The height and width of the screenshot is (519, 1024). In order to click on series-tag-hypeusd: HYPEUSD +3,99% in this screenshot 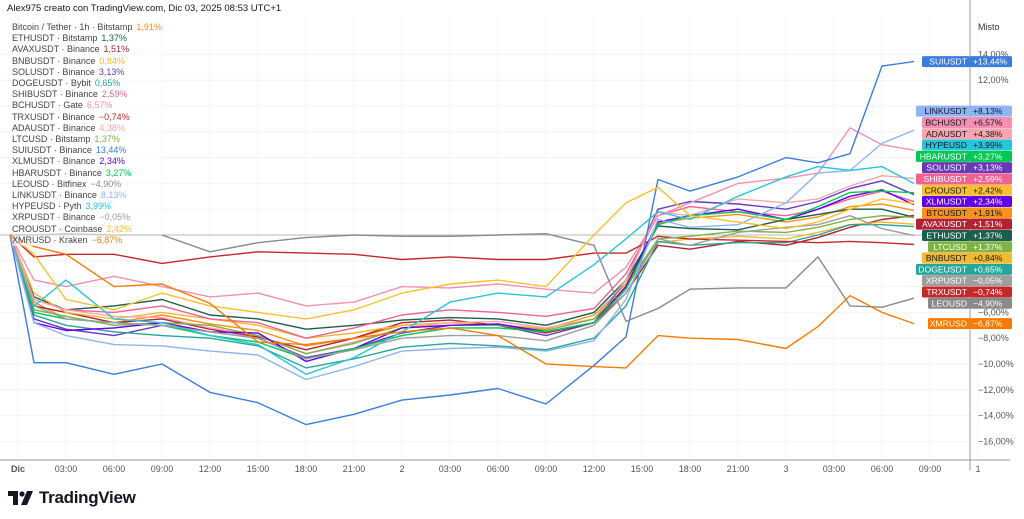, I will do `click(967, 145)`.